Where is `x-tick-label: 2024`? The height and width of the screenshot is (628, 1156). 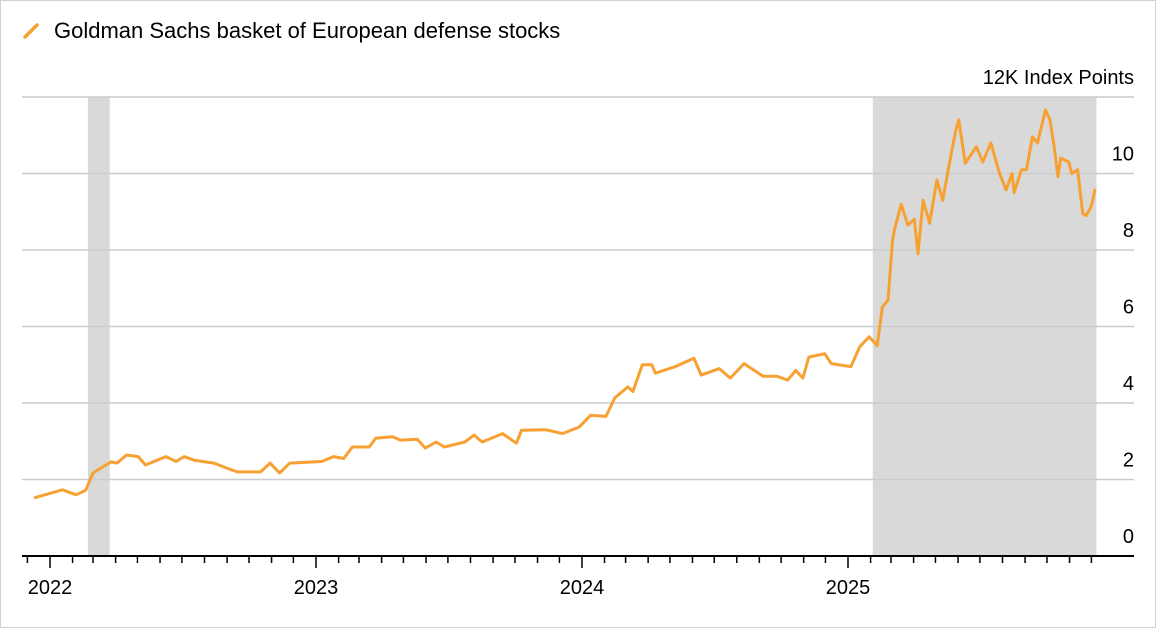
x-tick-label: 2024 is located at coordinates (582, 588).